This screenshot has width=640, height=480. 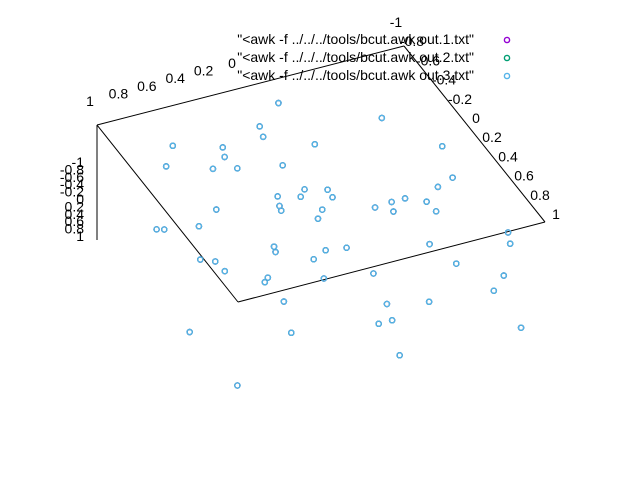 I want to click on z-tick-label: 0.8, so click(x=75, y=229).